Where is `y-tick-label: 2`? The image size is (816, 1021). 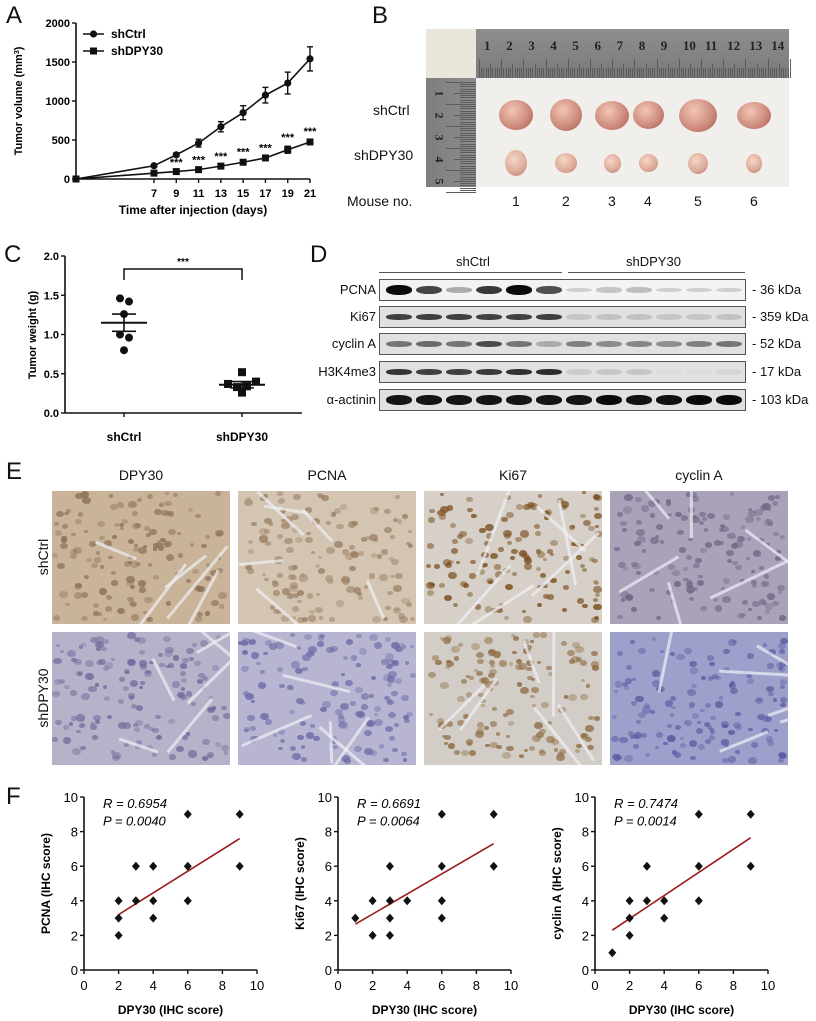
y-tick-label: 2 is located at coordinates (74, 935).